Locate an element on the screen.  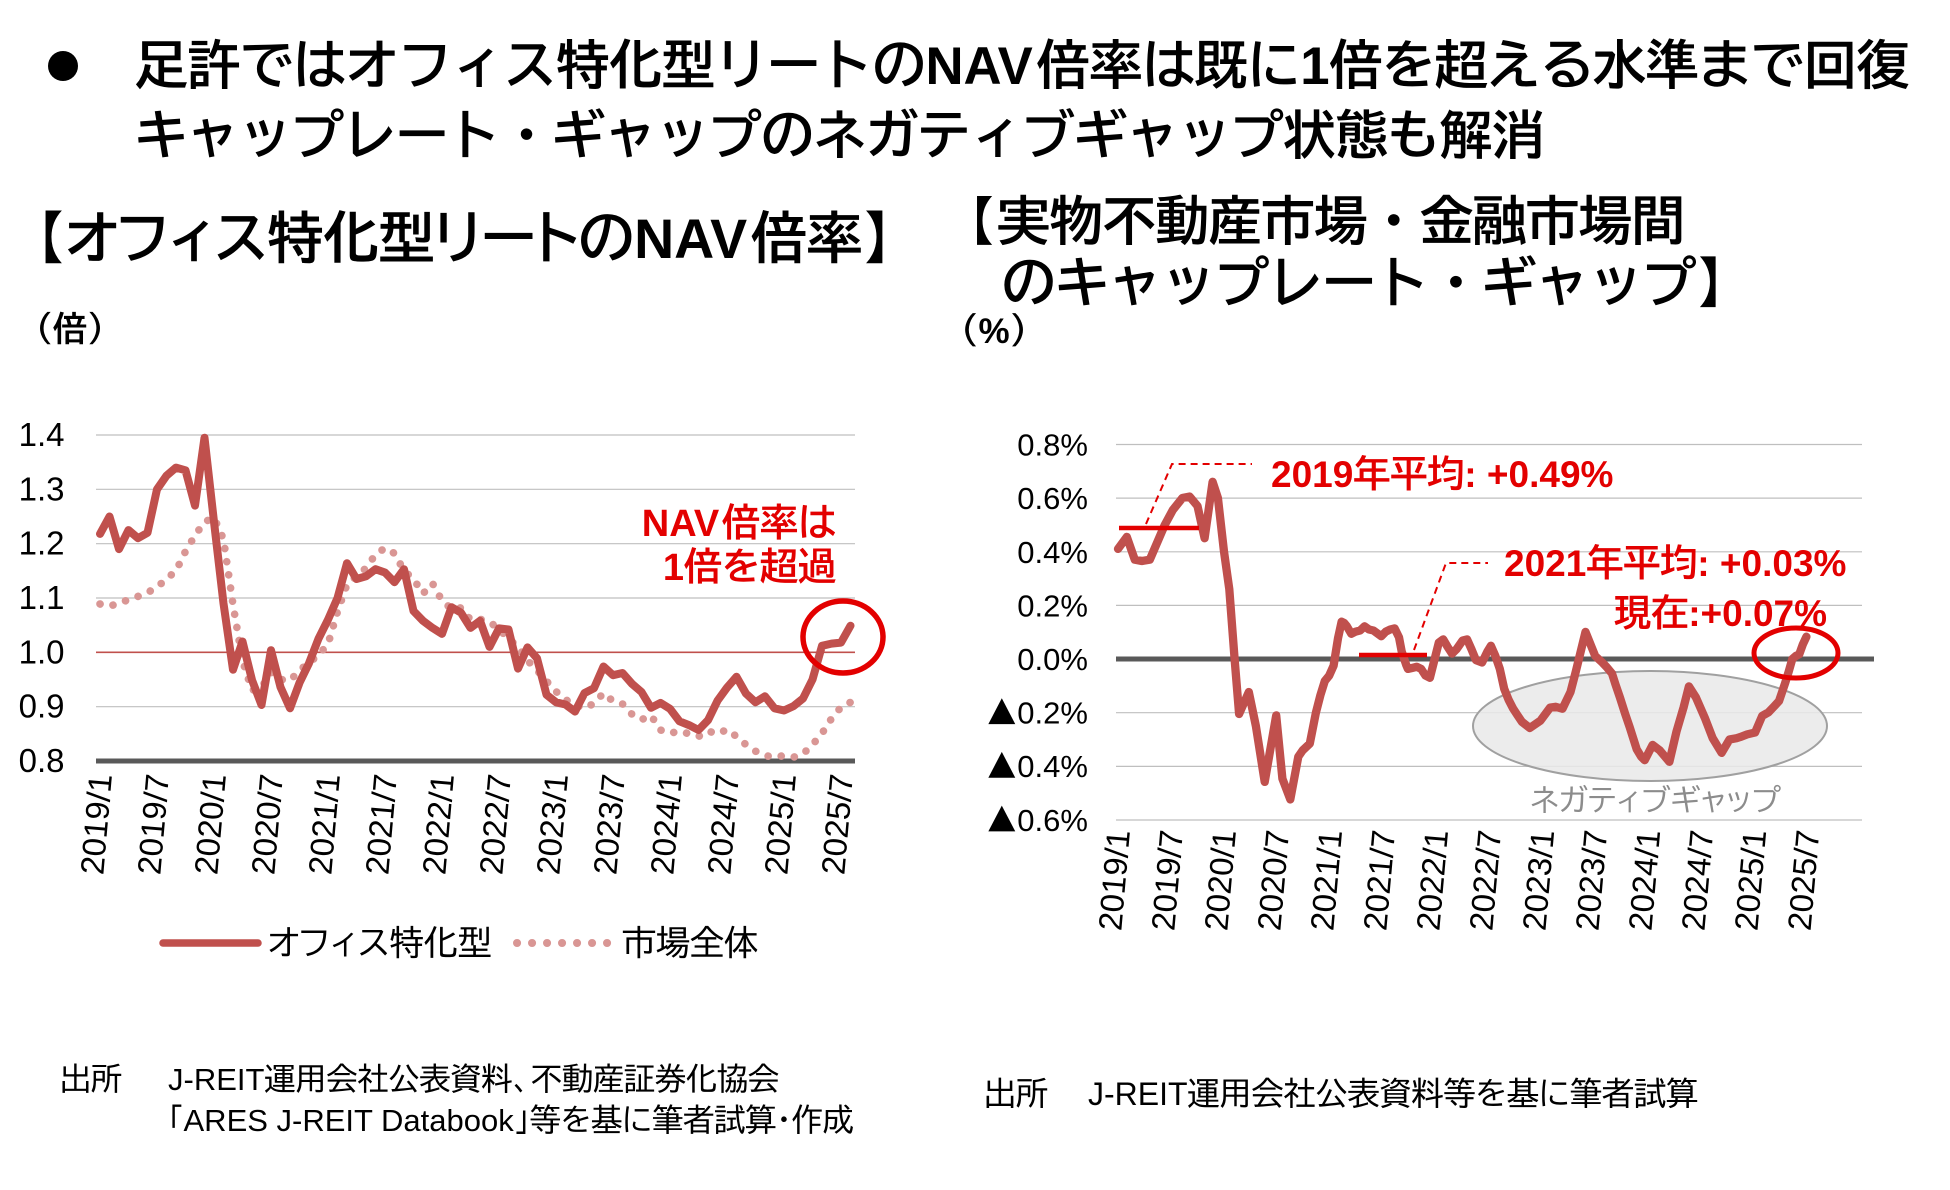
svg-text: 1.4 is located at coordinates (42, 434).